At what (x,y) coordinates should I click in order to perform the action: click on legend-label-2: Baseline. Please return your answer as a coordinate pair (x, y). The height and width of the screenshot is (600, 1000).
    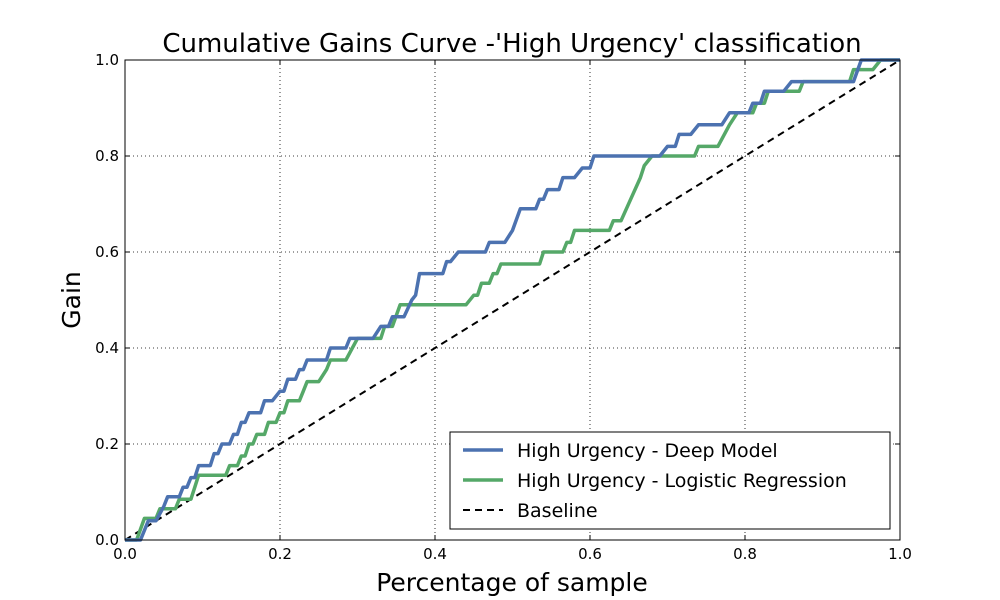
    Looking at the image, I should click on (557, 511).